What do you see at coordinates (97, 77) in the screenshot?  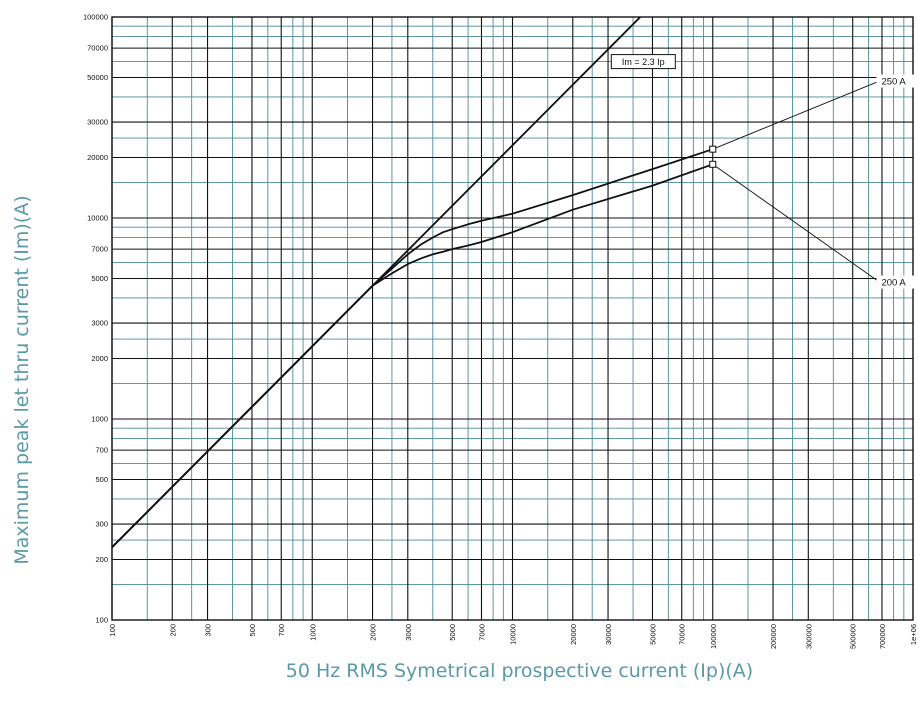 I see `y-tick-label: 50000` at bounding box center [97, 77].